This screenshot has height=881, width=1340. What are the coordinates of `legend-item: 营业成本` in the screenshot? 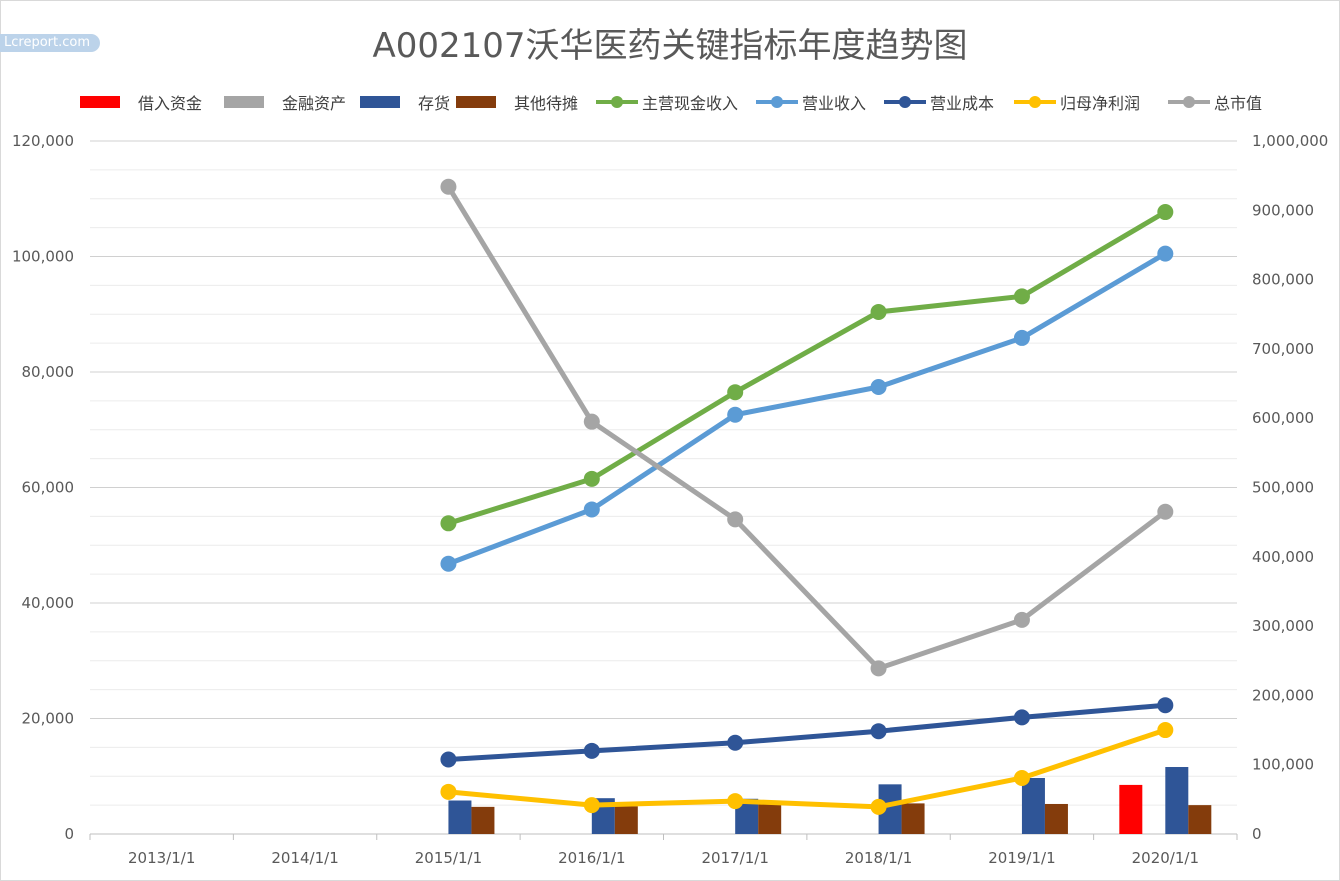 It's located at (939, 102).